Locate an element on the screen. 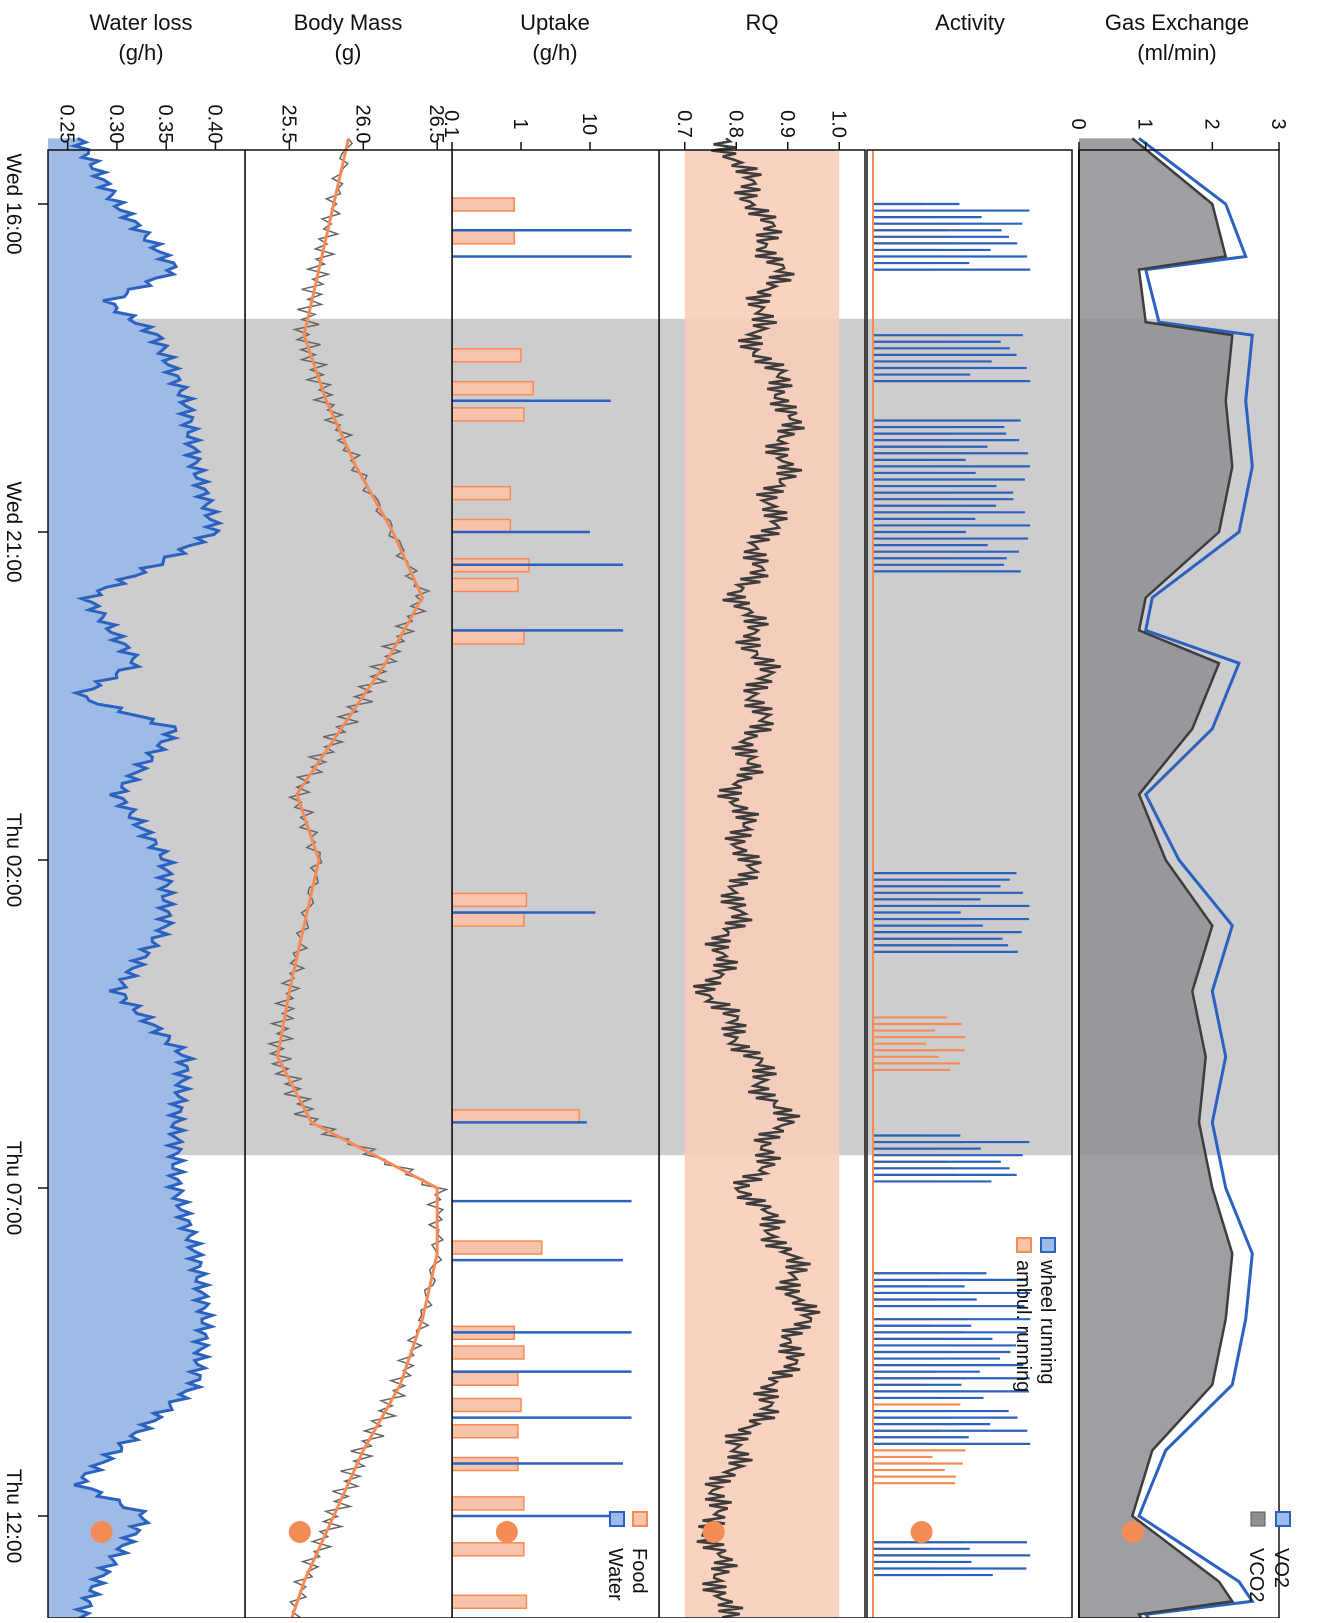  rq-band is located at coordinates (762, 884).